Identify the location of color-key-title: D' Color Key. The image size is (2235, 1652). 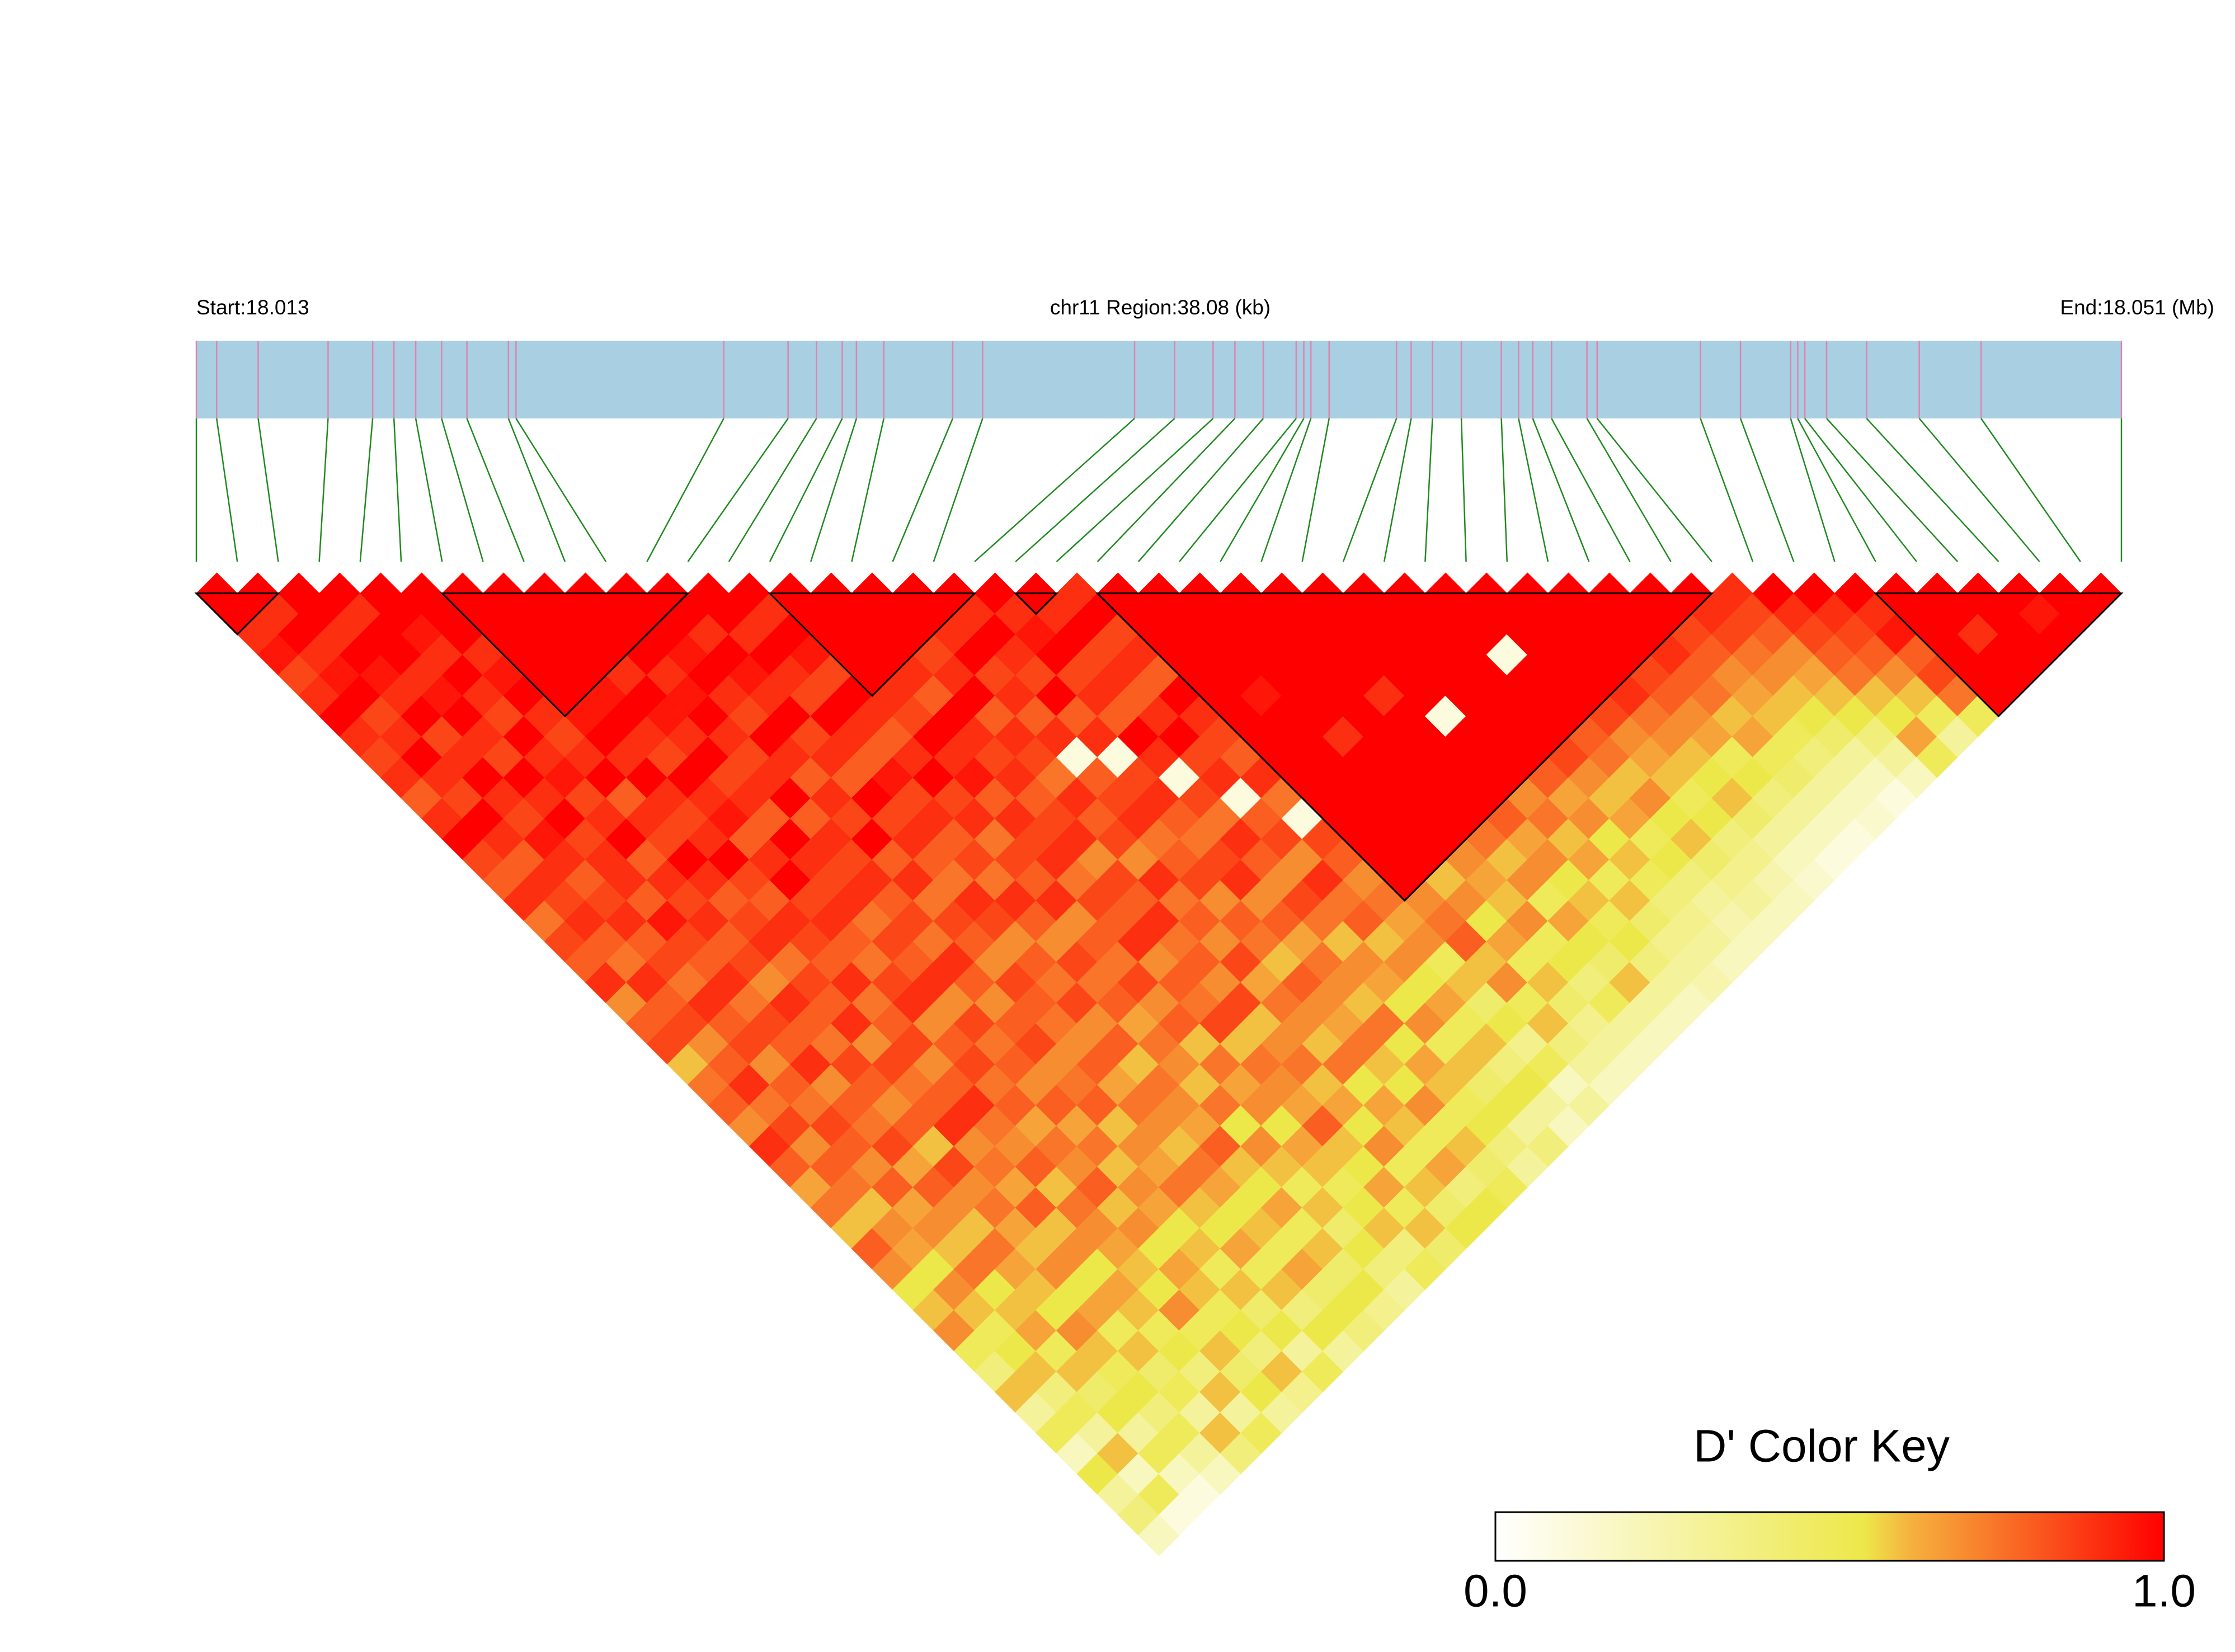
(1821, 1446).